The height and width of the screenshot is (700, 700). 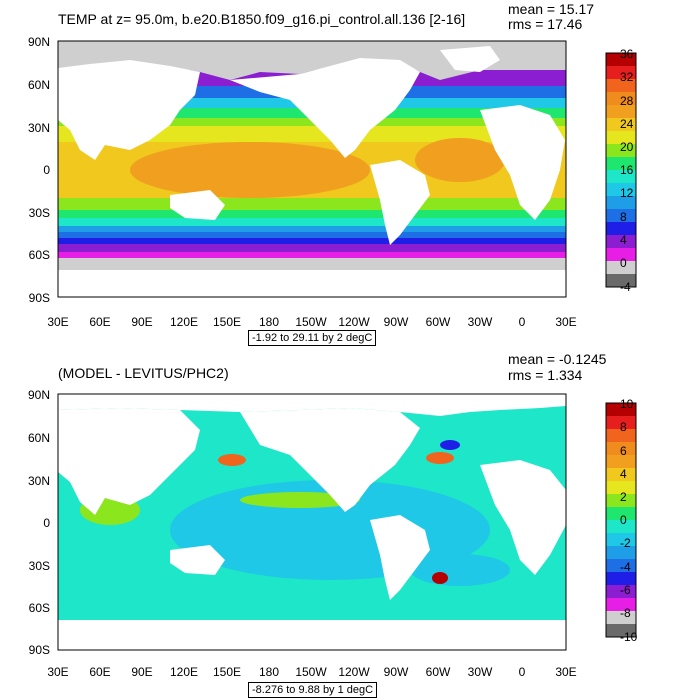 What do you see at coordinates (300, 500) in the screenshot?
I see `warm-anomaly` at bounding box center [300, 500].